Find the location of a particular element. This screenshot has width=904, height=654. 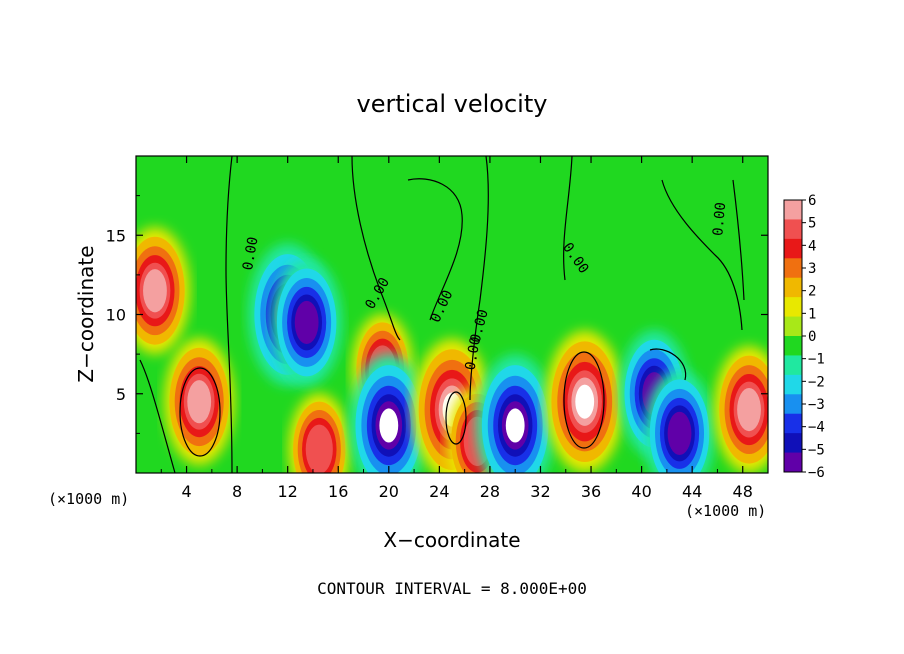

contour-interval-footer: CONTOUR INTERVAL = 8.000E+00 is located at coordinates (452, 588).